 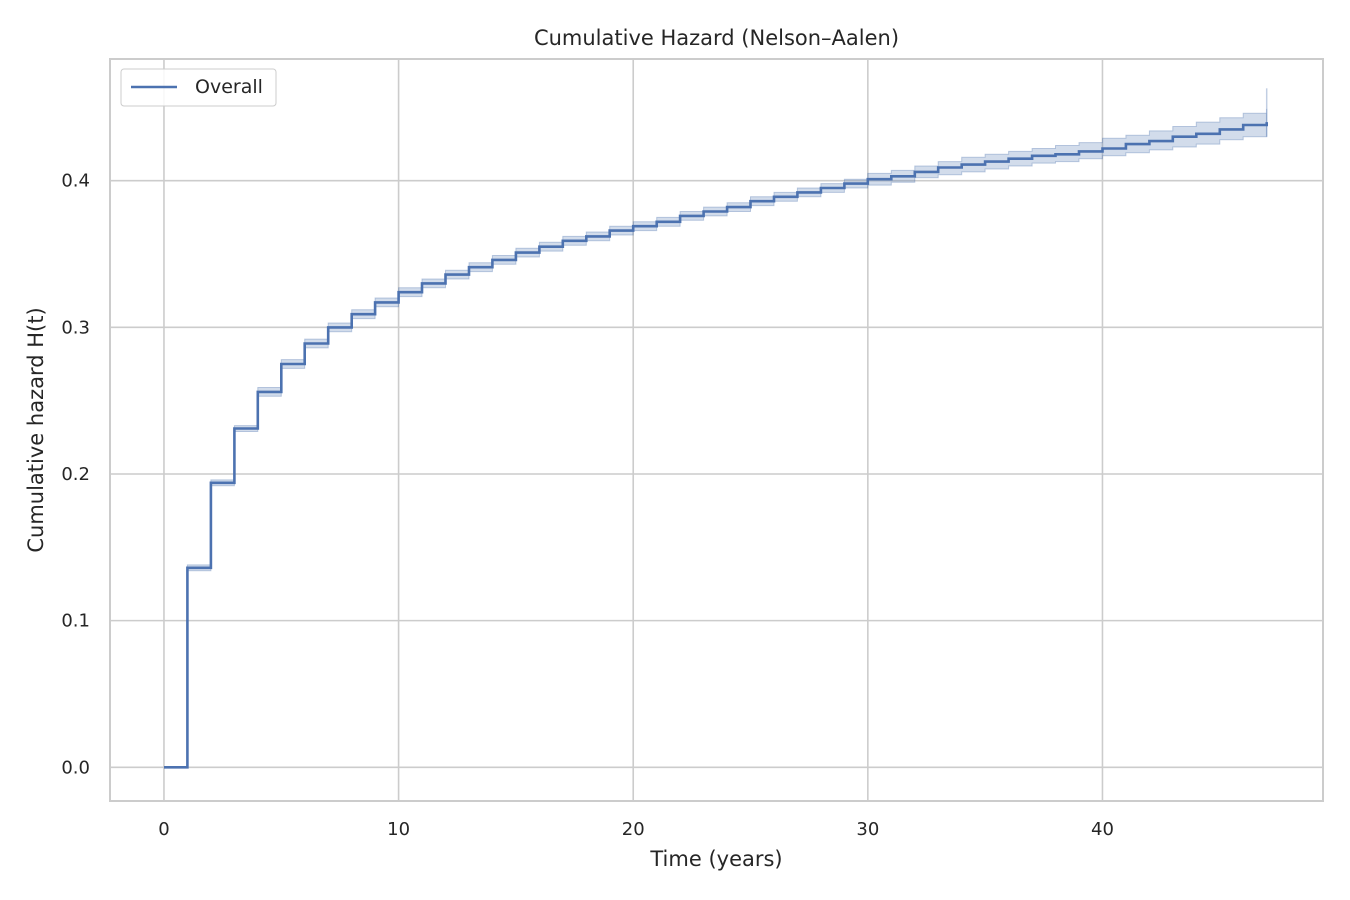 I want to click on chart-title: Cumulative Hazard (Nelson–Aalen), so click(x=716, y=38).